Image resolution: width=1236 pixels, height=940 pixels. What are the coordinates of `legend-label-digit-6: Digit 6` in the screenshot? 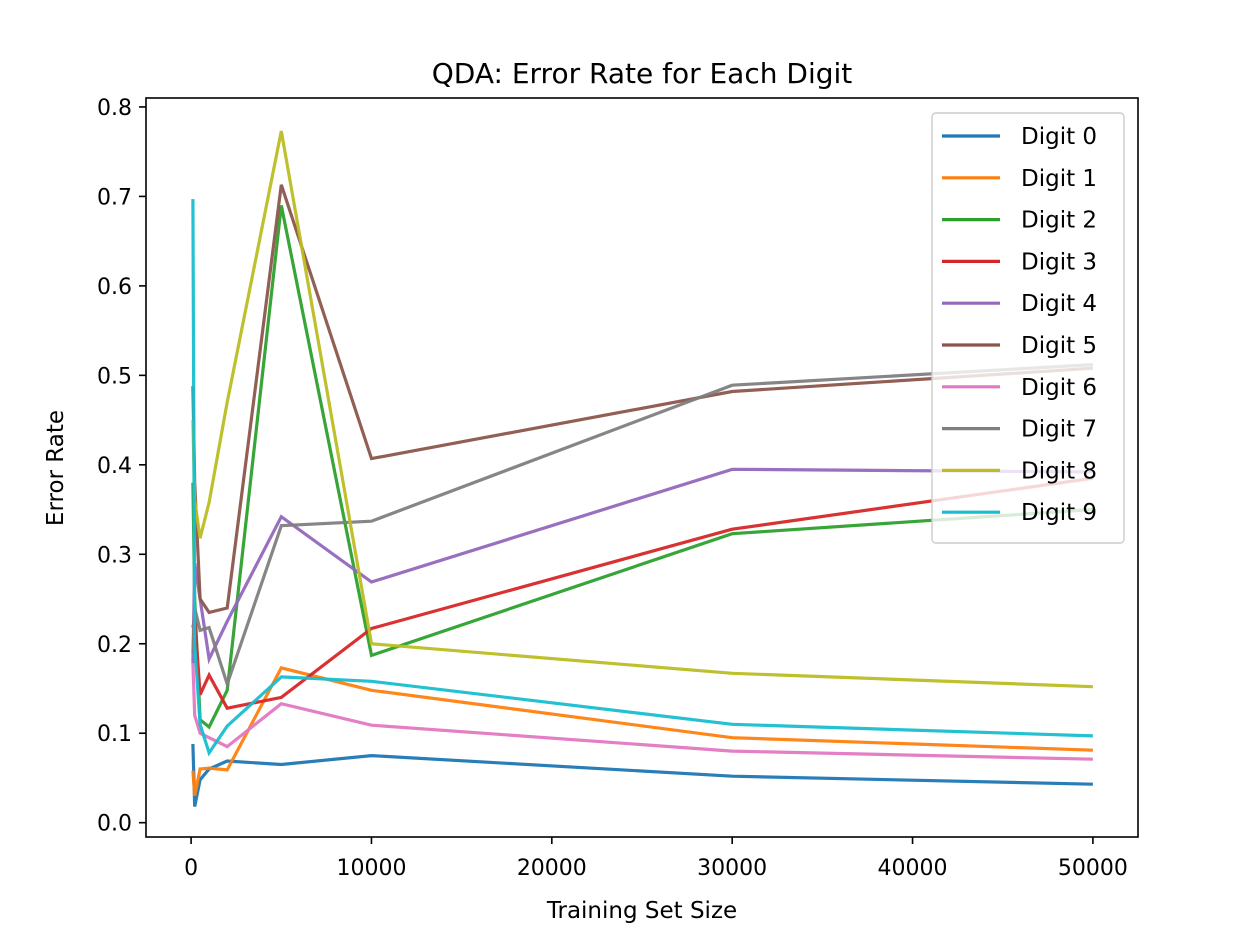 It's located at (1059, 388).